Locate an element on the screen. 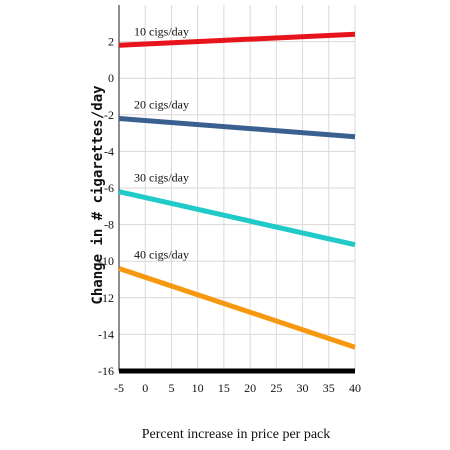  x-tick-label: 40 is located at coordinates (355, 388).